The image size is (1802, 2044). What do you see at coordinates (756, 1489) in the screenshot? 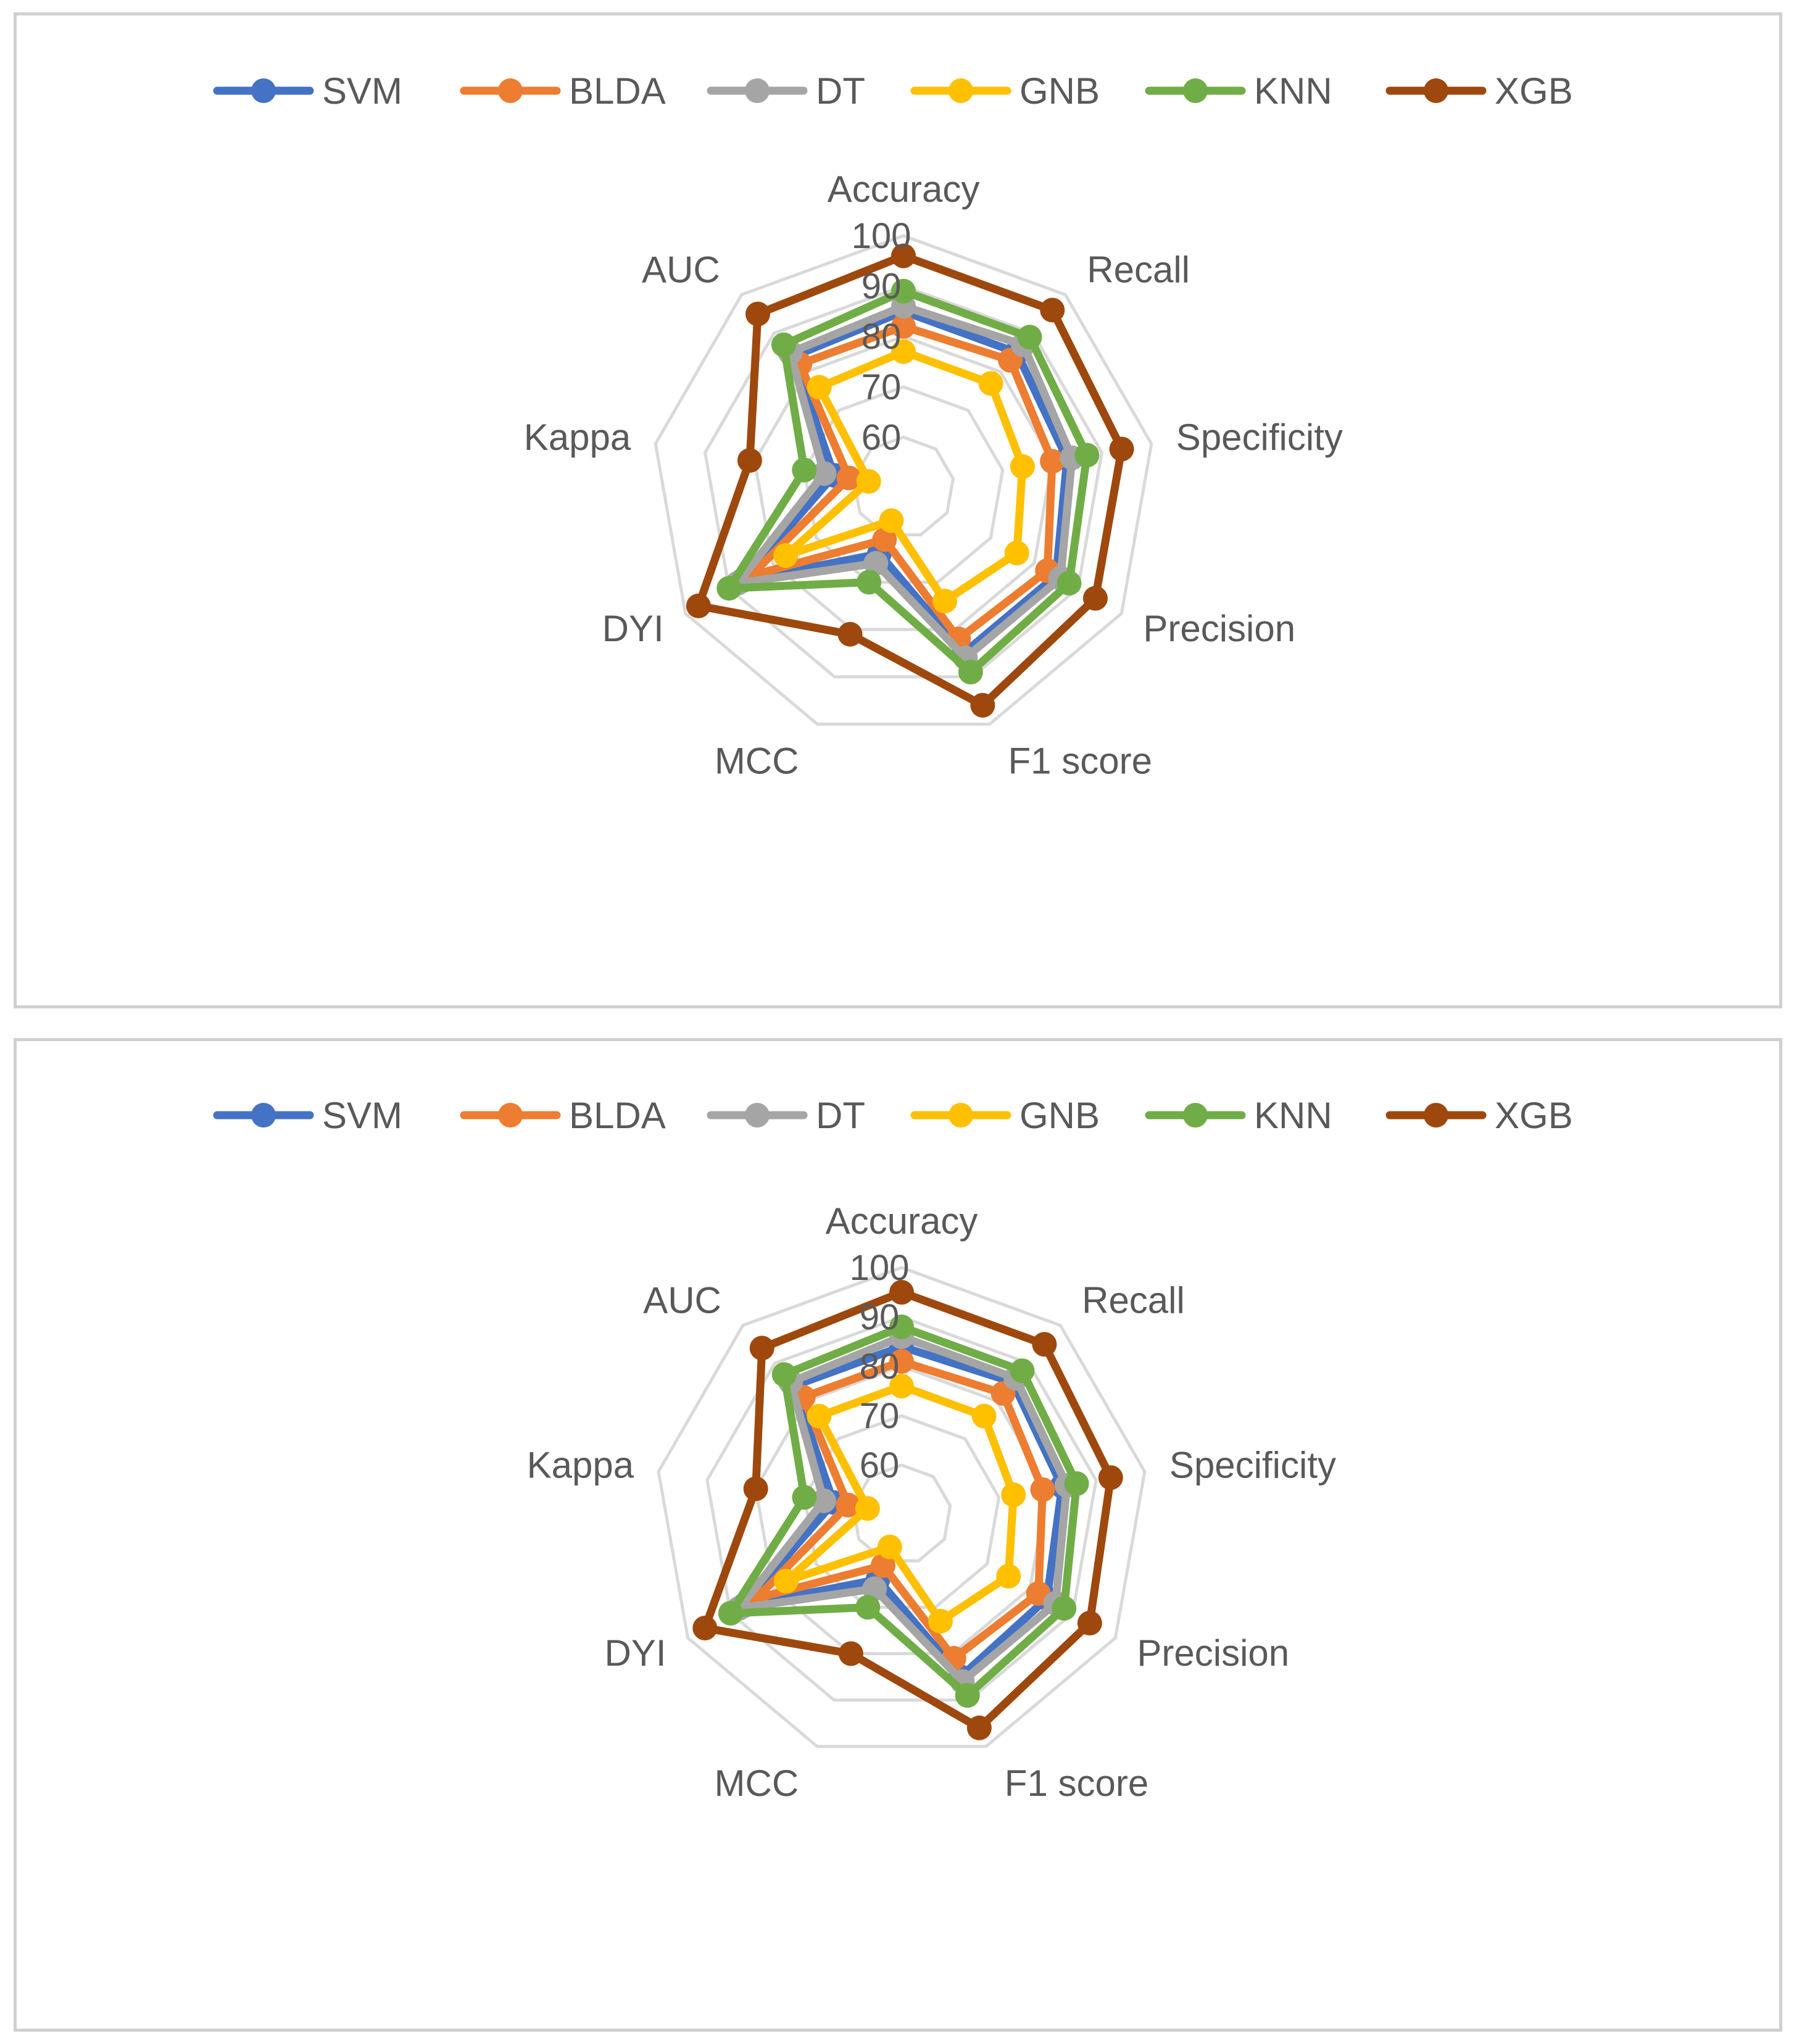
I see `point-xgb-kappa` at bounding box center [756, 1489].